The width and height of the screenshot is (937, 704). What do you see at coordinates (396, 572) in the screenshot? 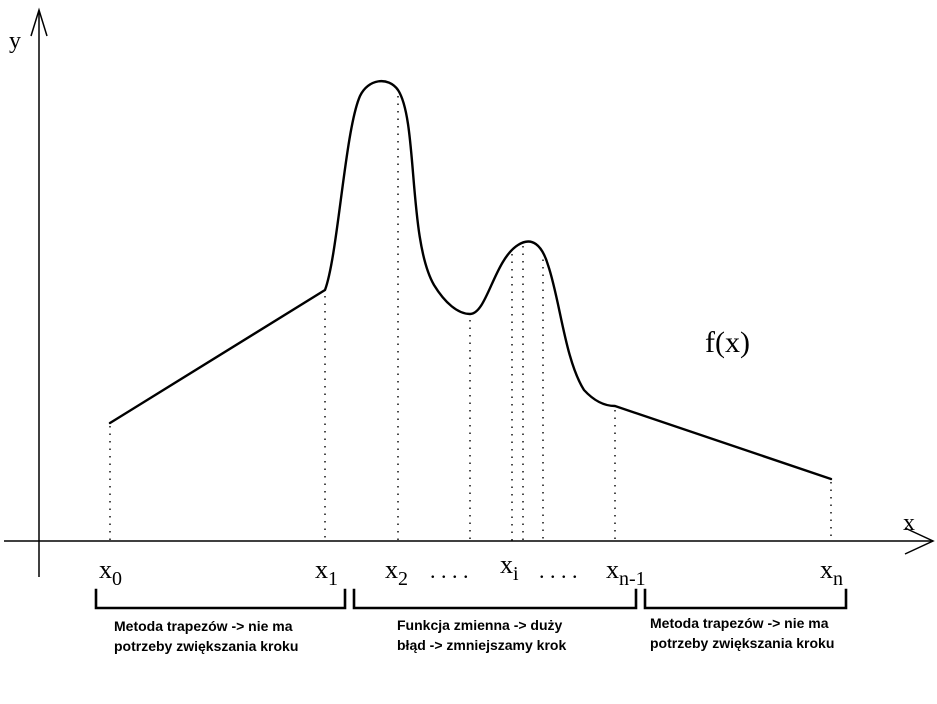
I see `node-label-x2: x2` at bounding box center [396, 572].